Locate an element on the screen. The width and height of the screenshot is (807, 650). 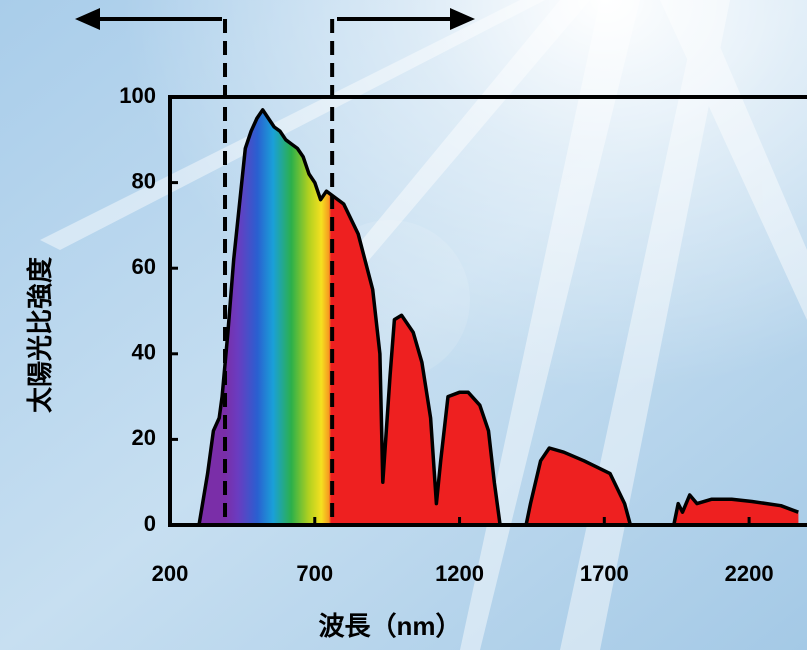
range-arrows is located at coordinates (275, 19).